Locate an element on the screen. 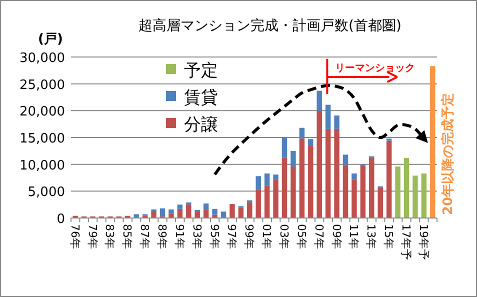  annotation: リーマンショック is located at coordinates (375, 68).